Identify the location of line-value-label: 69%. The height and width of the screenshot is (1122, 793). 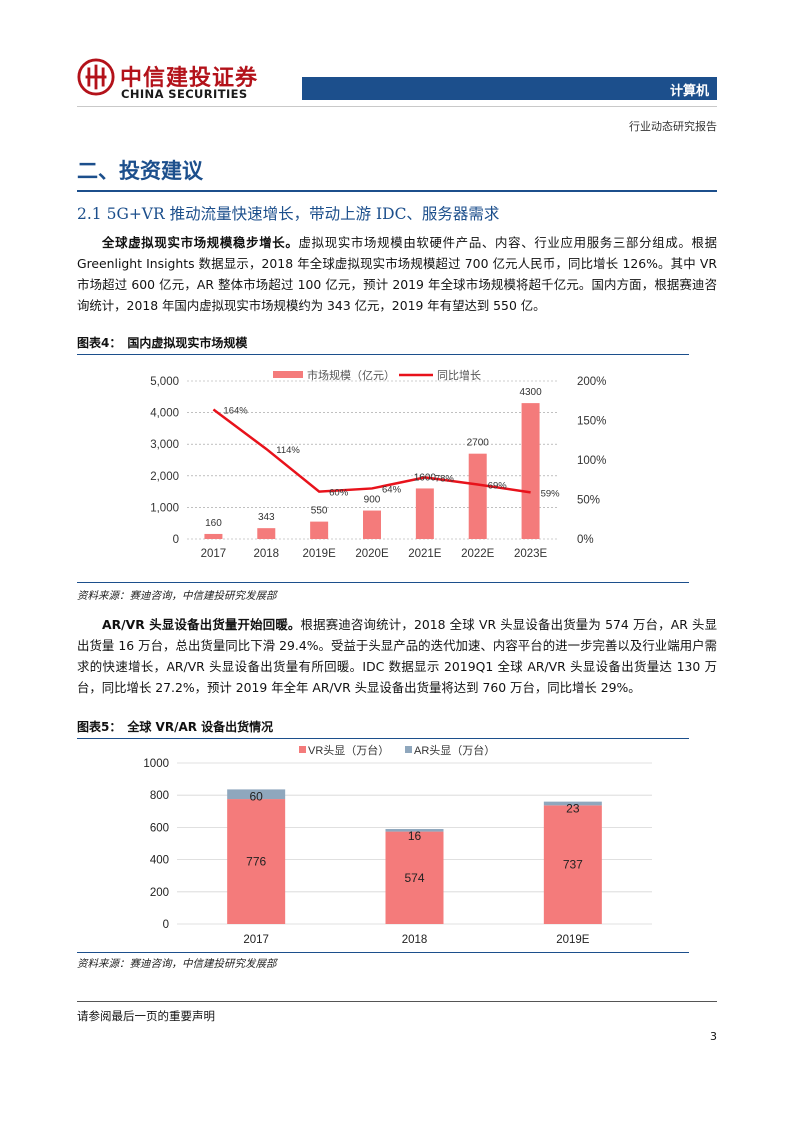
(498, 485).